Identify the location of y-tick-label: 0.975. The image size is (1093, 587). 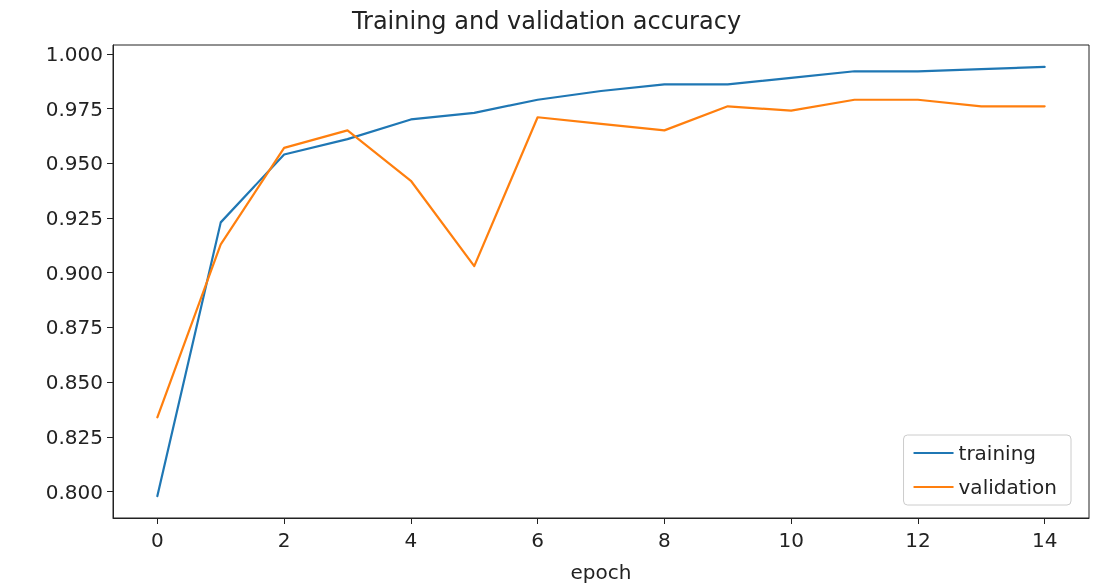
(74, 108).